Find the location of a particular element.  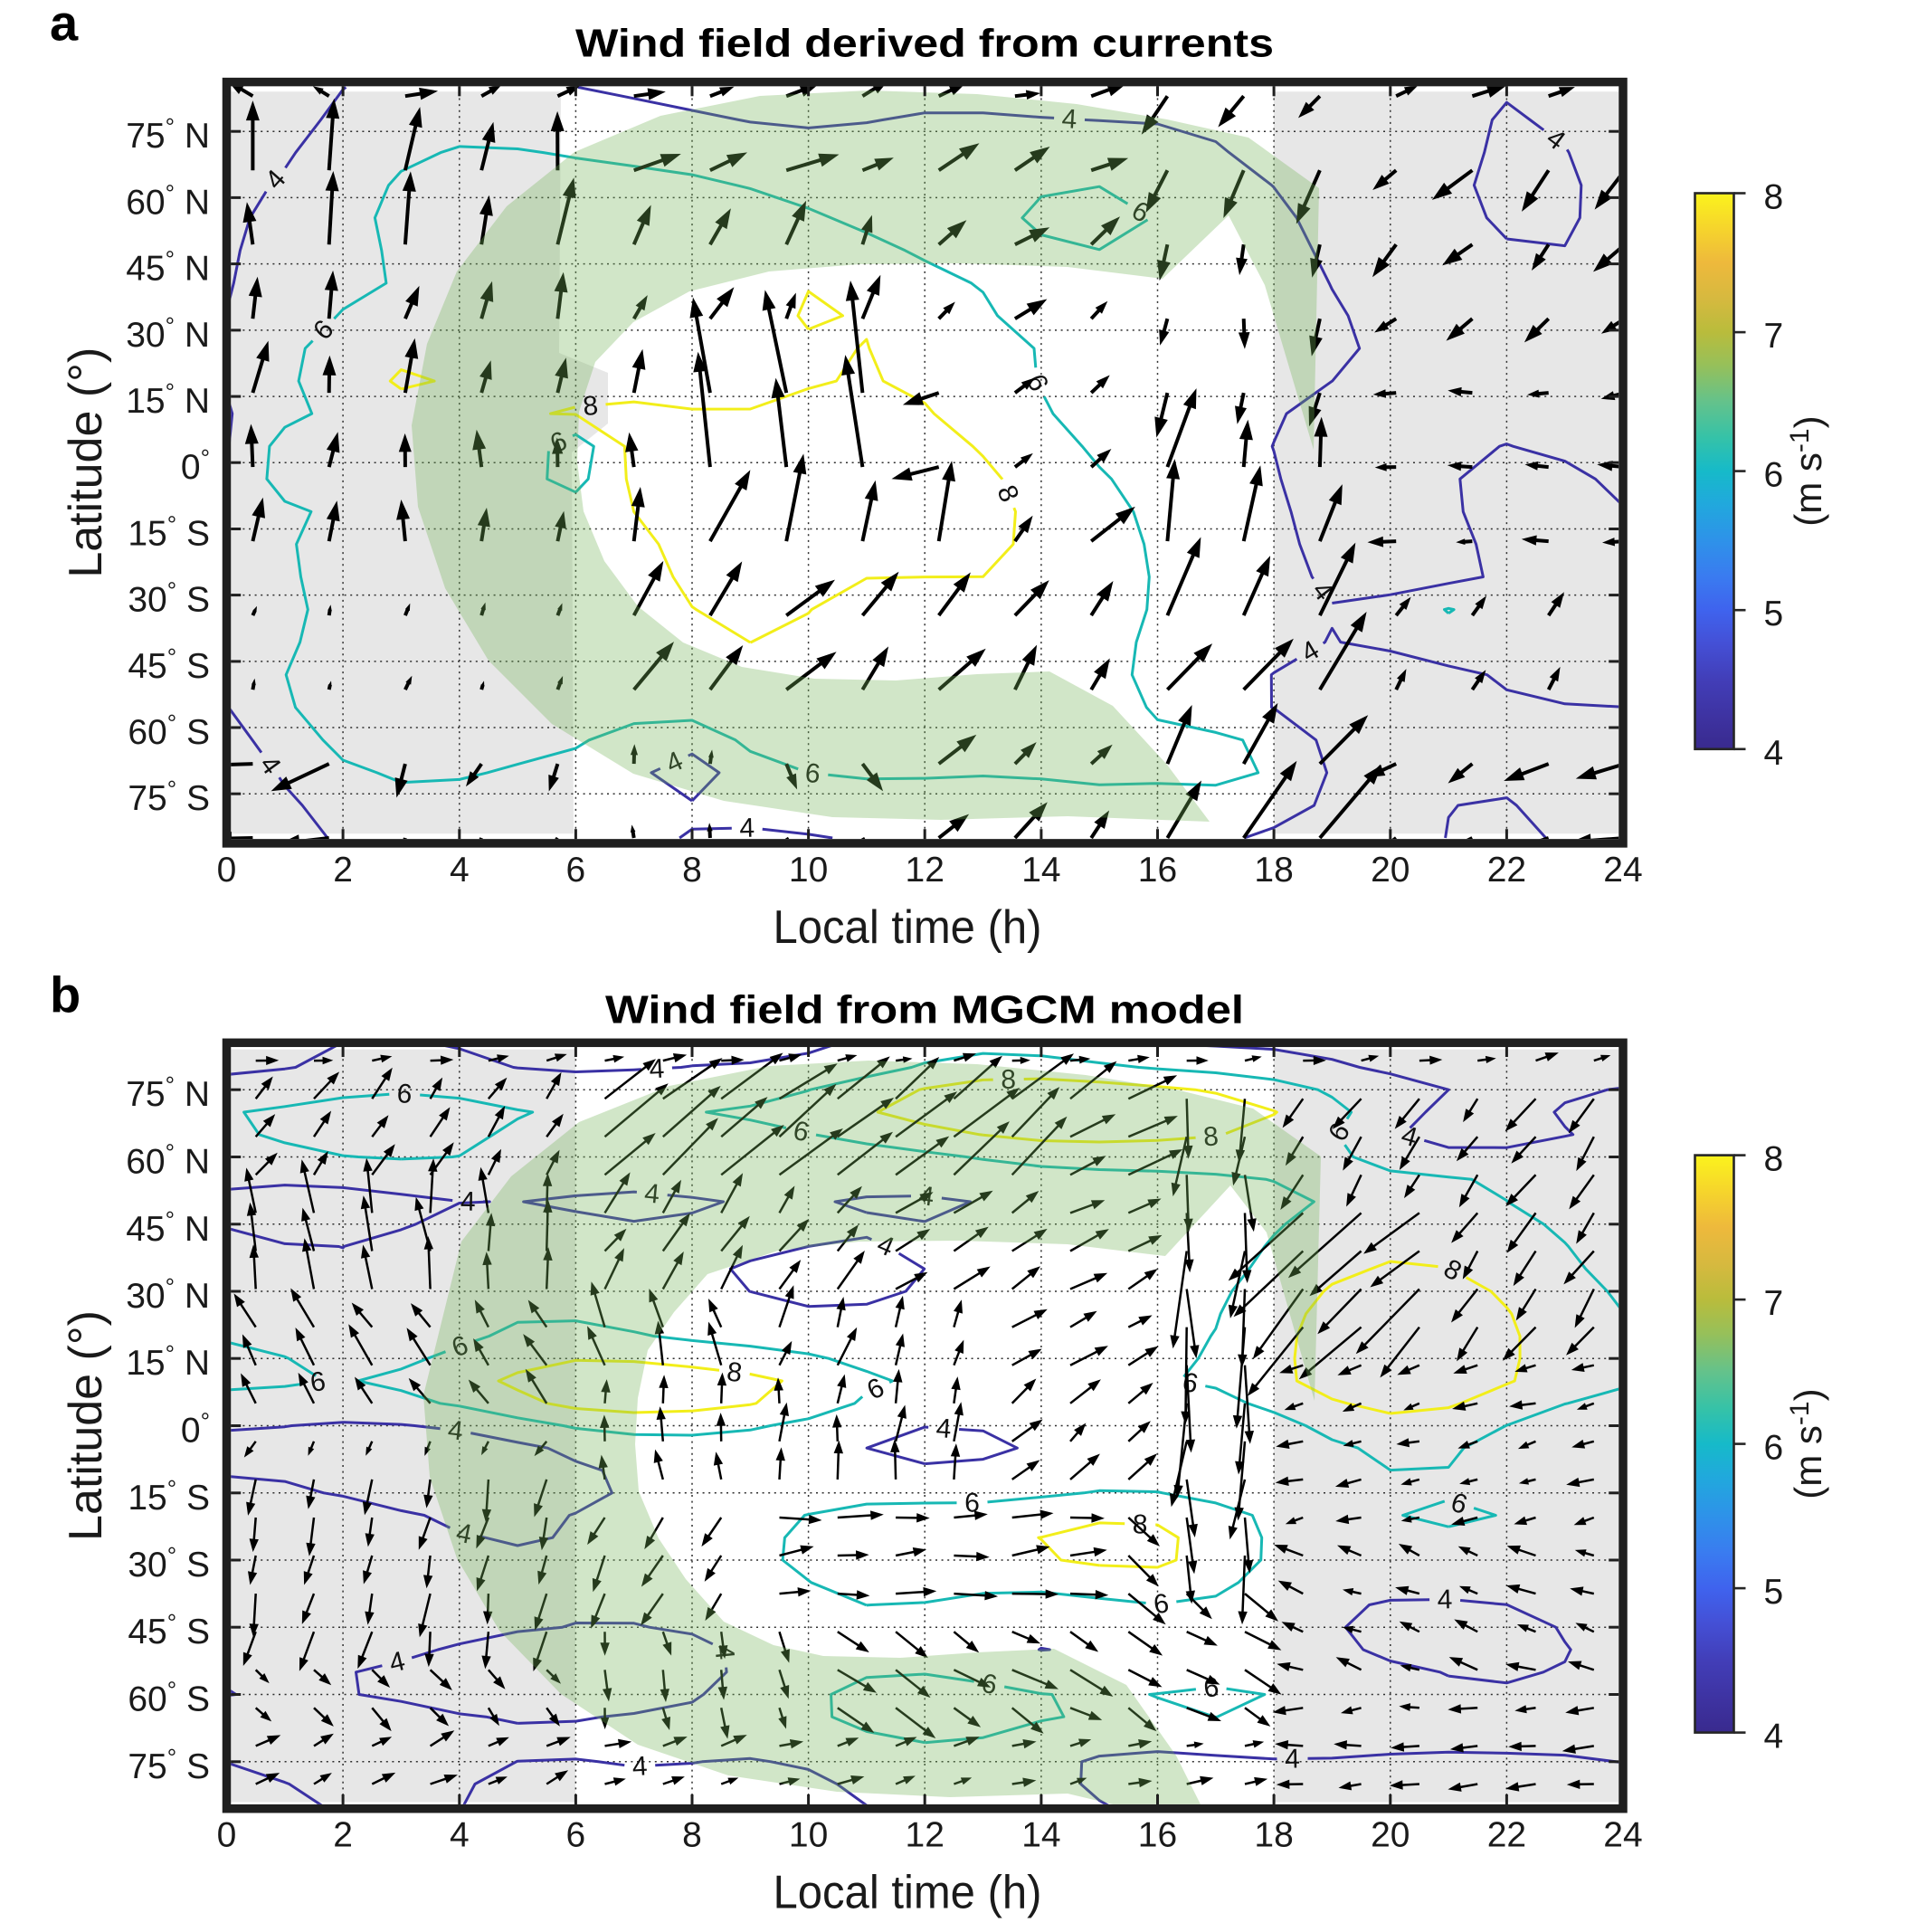

svg-text:Wind field derived from curren: Wind field derived from currents is located at coordinates (924, 44).